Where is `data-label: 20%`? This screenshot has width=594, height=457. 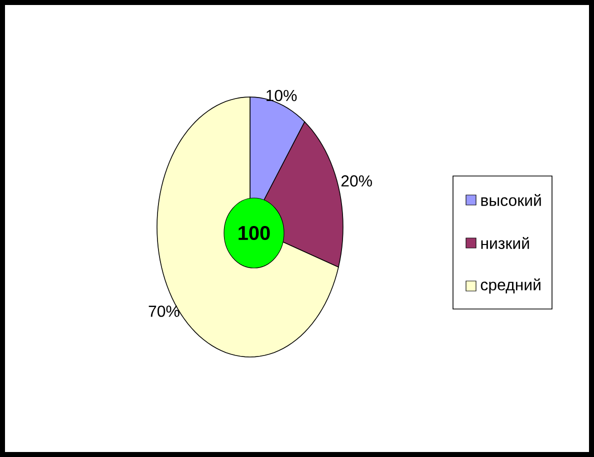
data-label: 20% is located at coordinates (356, 181).